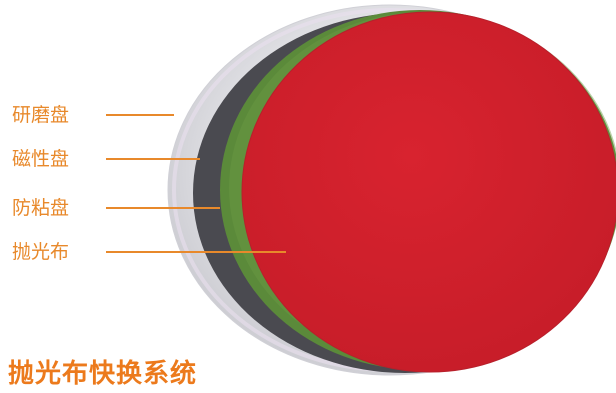 The image size is (616, 393). Describe the element at coordinates (41, 115) in the screenshot. I see `label-grinding-disc: 研磨盘` at that location.